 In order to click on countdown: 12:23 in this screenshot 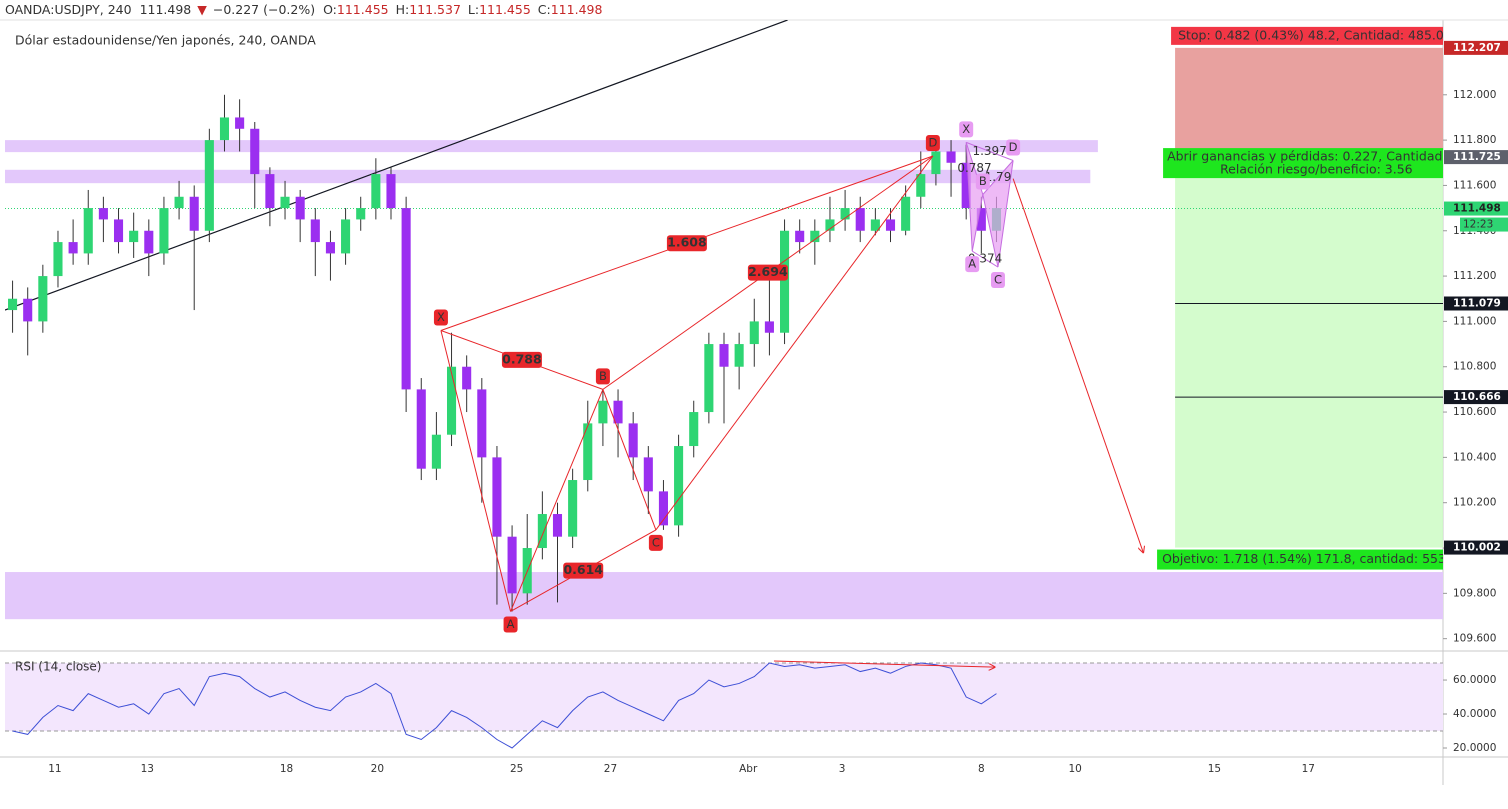, I will do `click(1478, 225)`.